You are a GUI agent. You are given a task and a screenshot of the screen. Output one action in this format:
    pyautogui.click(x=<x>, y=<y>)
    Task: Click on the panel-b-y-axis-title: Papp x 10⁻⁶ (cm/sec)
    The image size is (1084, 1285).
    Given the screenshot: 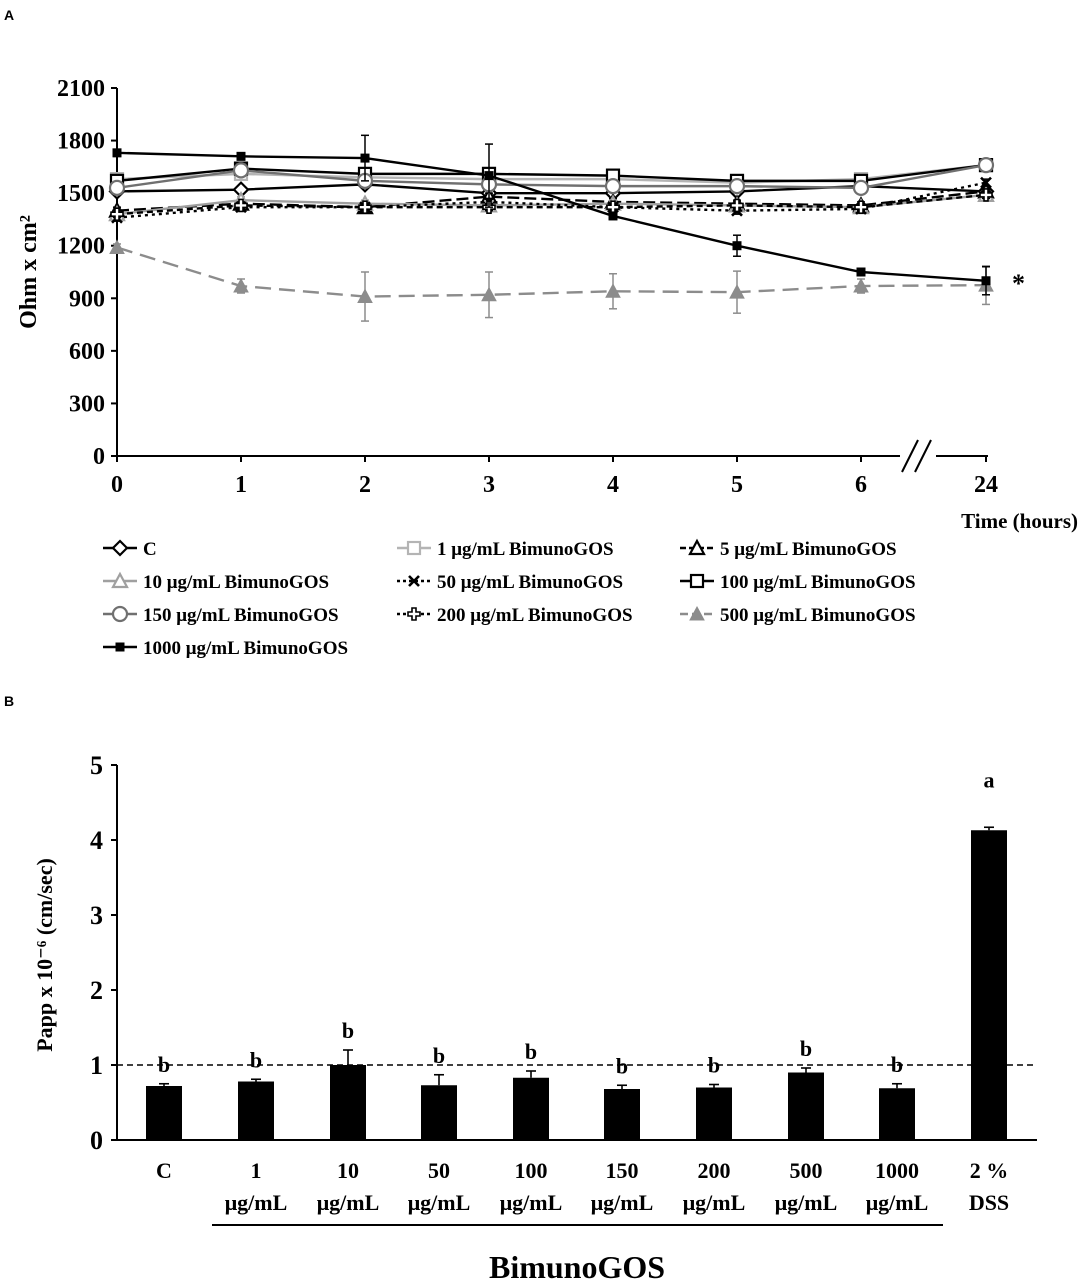 What is the action you would take?
    pyautogui.click(x=44, y=955)
    